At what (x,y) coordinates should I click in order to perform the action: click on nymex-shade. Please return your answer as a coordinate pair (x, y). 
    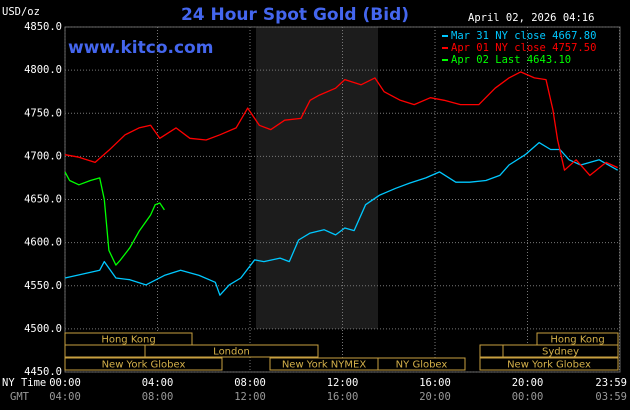
    Looking at the image, I should click on (317, 178).